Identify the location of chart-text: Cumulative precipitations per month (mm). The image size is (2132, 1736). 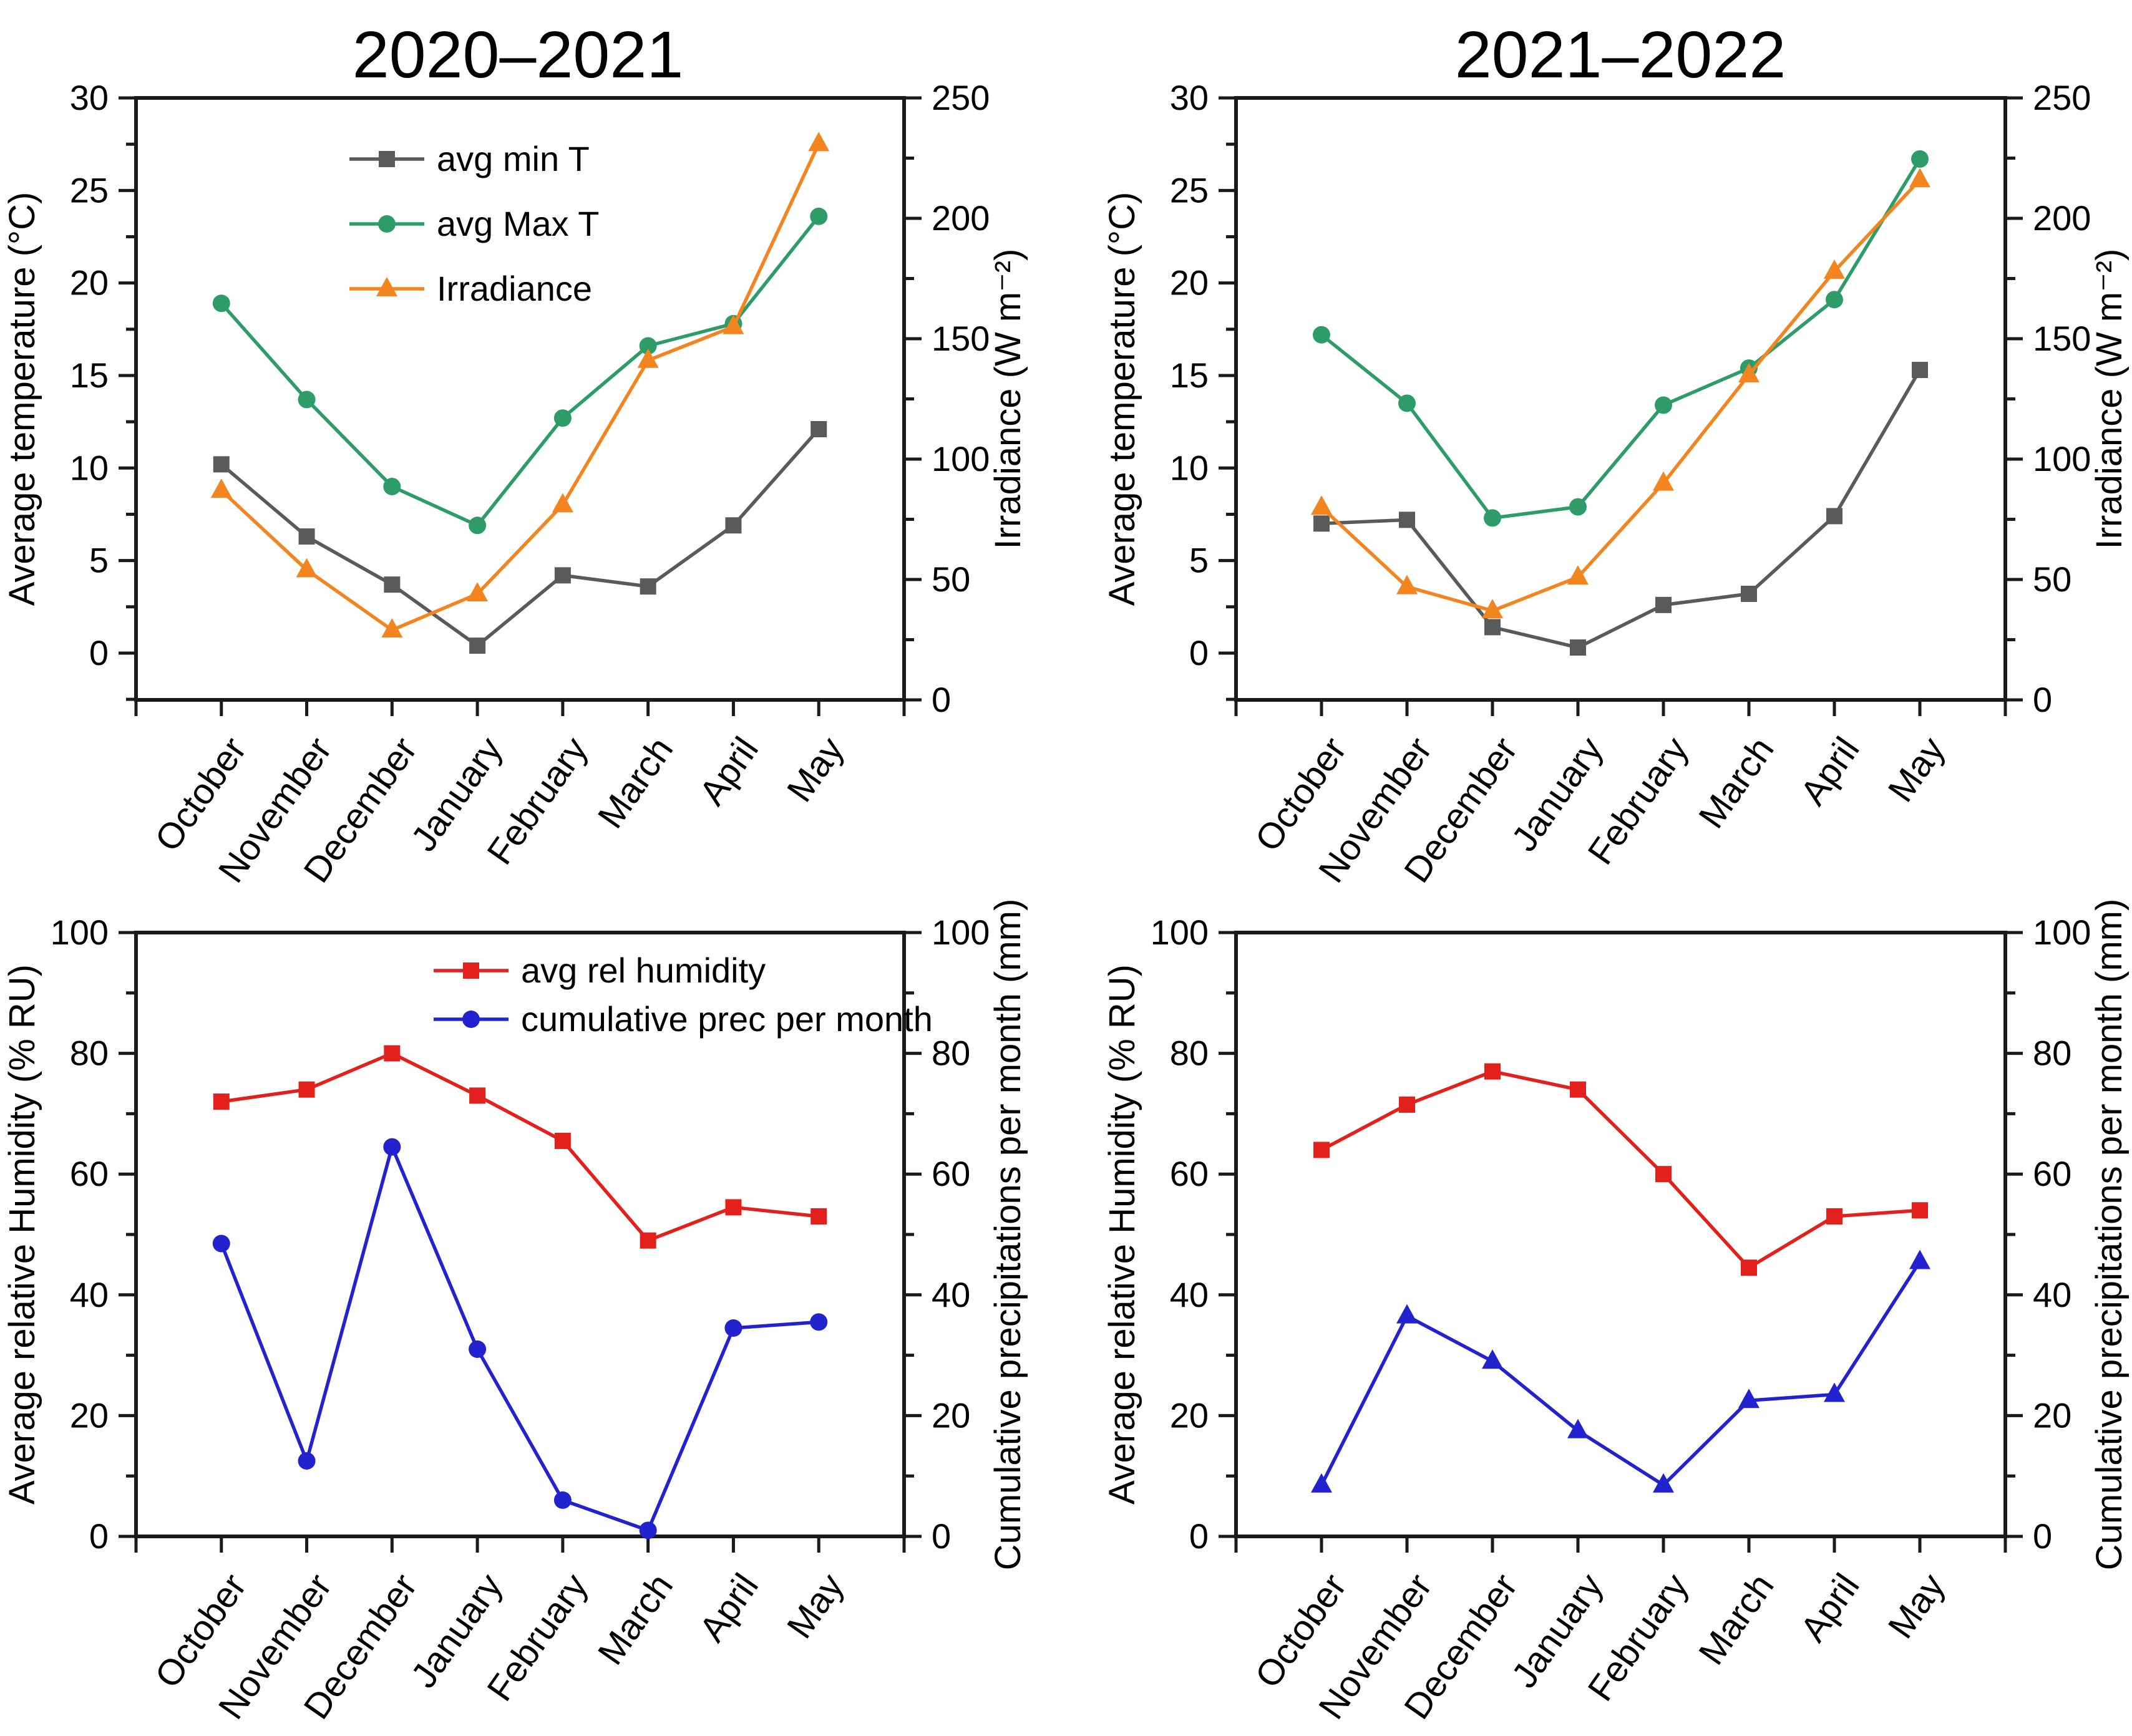
(1008, 1235).